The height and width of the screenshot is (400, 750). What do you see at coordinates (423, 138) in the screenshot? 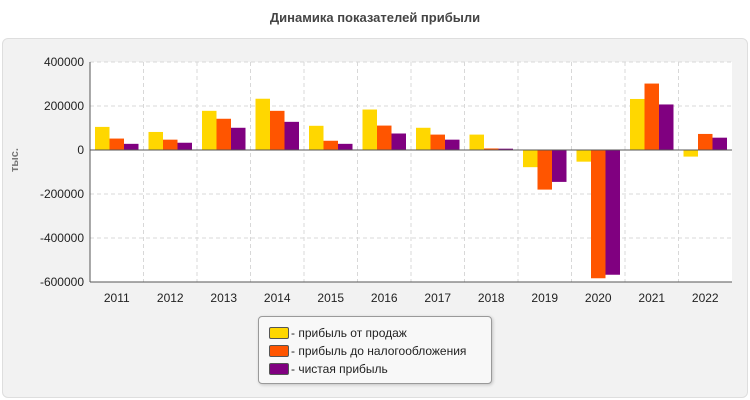
I see `bar-2017-s0` at bounding box center [423, 138].